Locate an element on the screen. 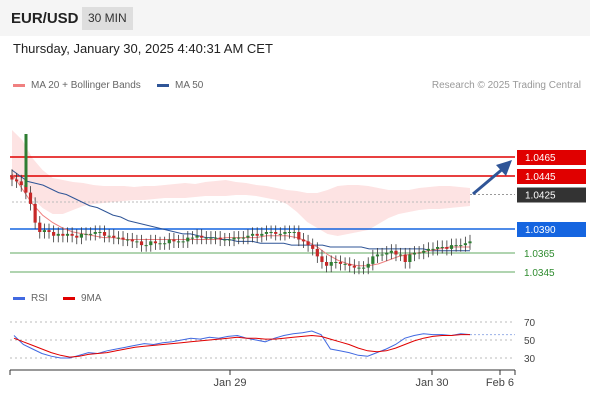 The height and width of the screenshot is (400, 590). level-label-1-0445-box is located at coordinates (551, 176).